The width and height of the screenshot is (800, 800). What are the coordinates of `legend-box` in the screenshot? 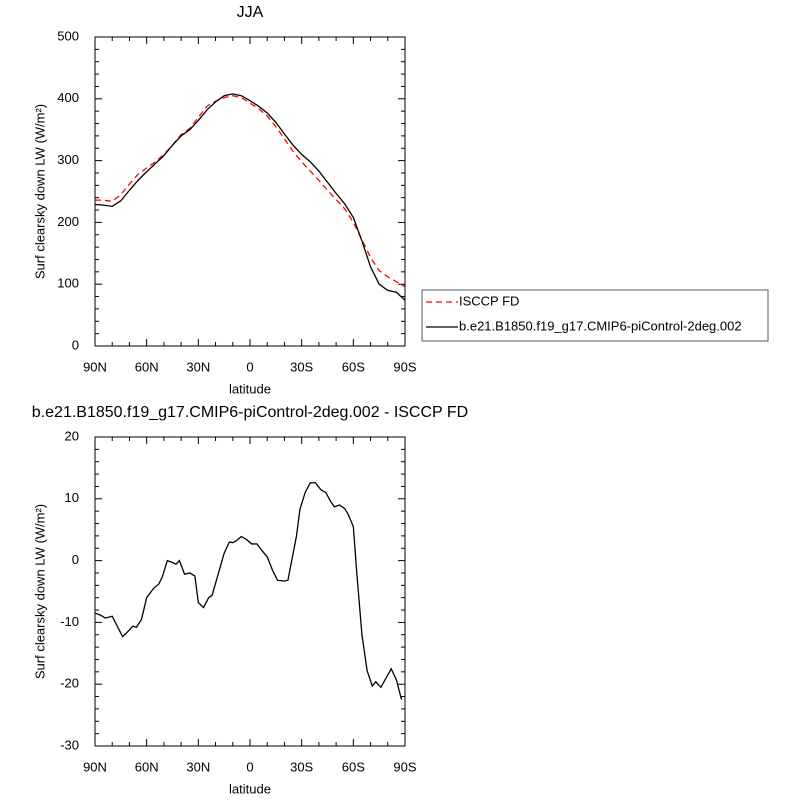 It's located at (595, 315).